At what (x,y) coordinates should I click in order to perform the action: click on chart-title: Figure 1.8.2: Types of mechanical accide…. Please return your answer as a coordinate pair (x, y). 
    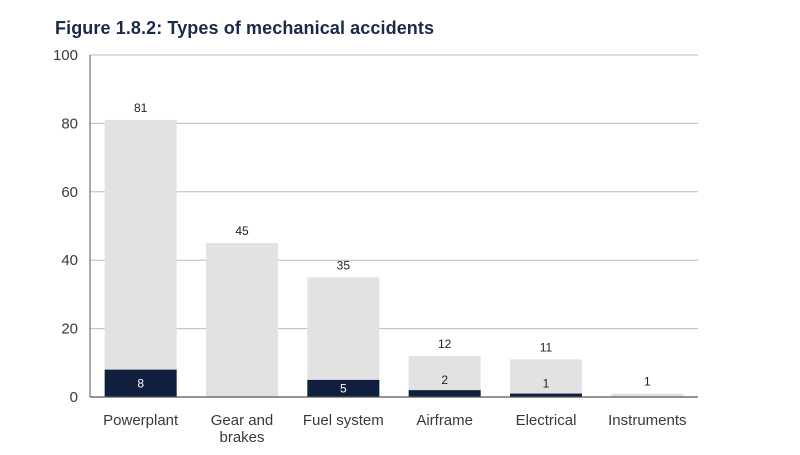
    Looking at the image, I should click on (245, 28).